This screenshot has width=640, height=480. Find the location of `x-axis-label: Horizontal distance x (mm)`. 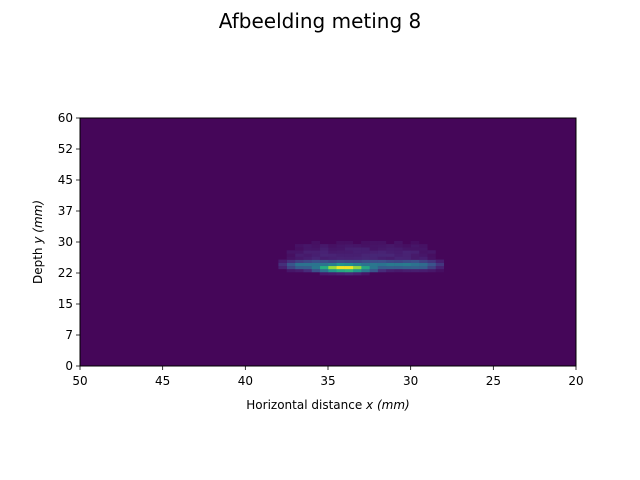

x-axis-label: Horizontal distance x (mm) is located at coordinates (327, 405).